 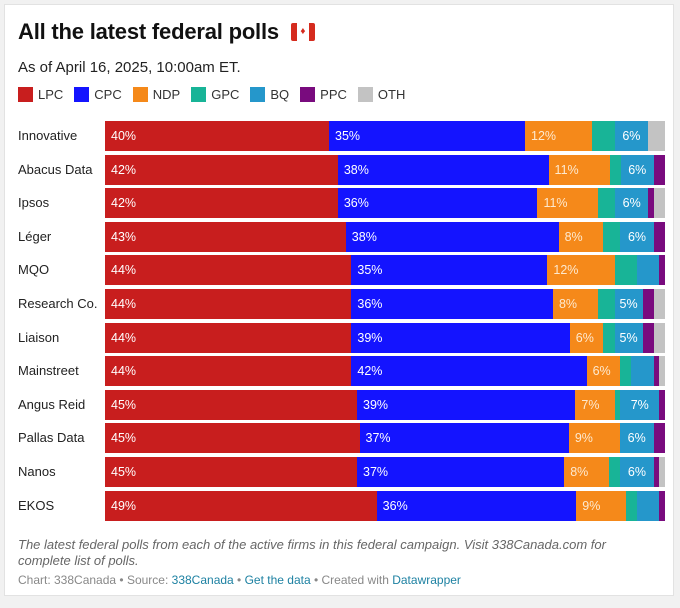 I want to click on chart-credit: Chart: 338Canada, so click(x=67, y=580).